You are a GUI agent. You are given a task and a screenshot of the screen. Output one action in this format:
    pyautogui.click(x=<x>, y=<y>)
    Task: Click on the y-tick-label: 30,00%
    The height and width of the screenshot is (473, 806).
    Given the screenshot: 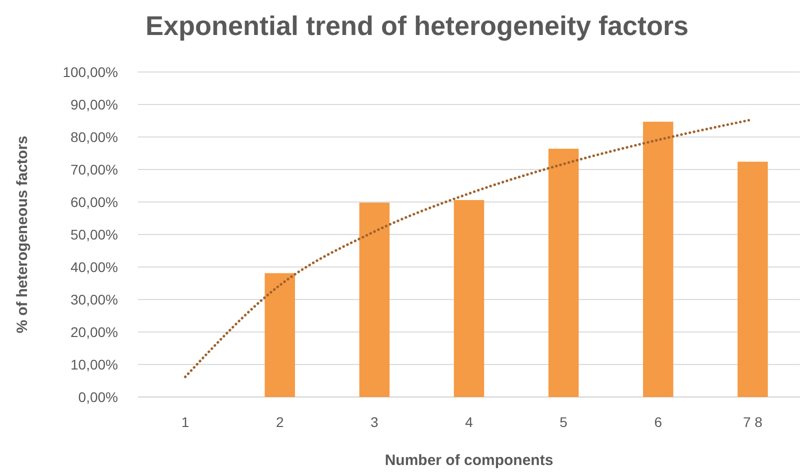 What is the action you would take?
    pyautogui.click(x=94, y=299)
    